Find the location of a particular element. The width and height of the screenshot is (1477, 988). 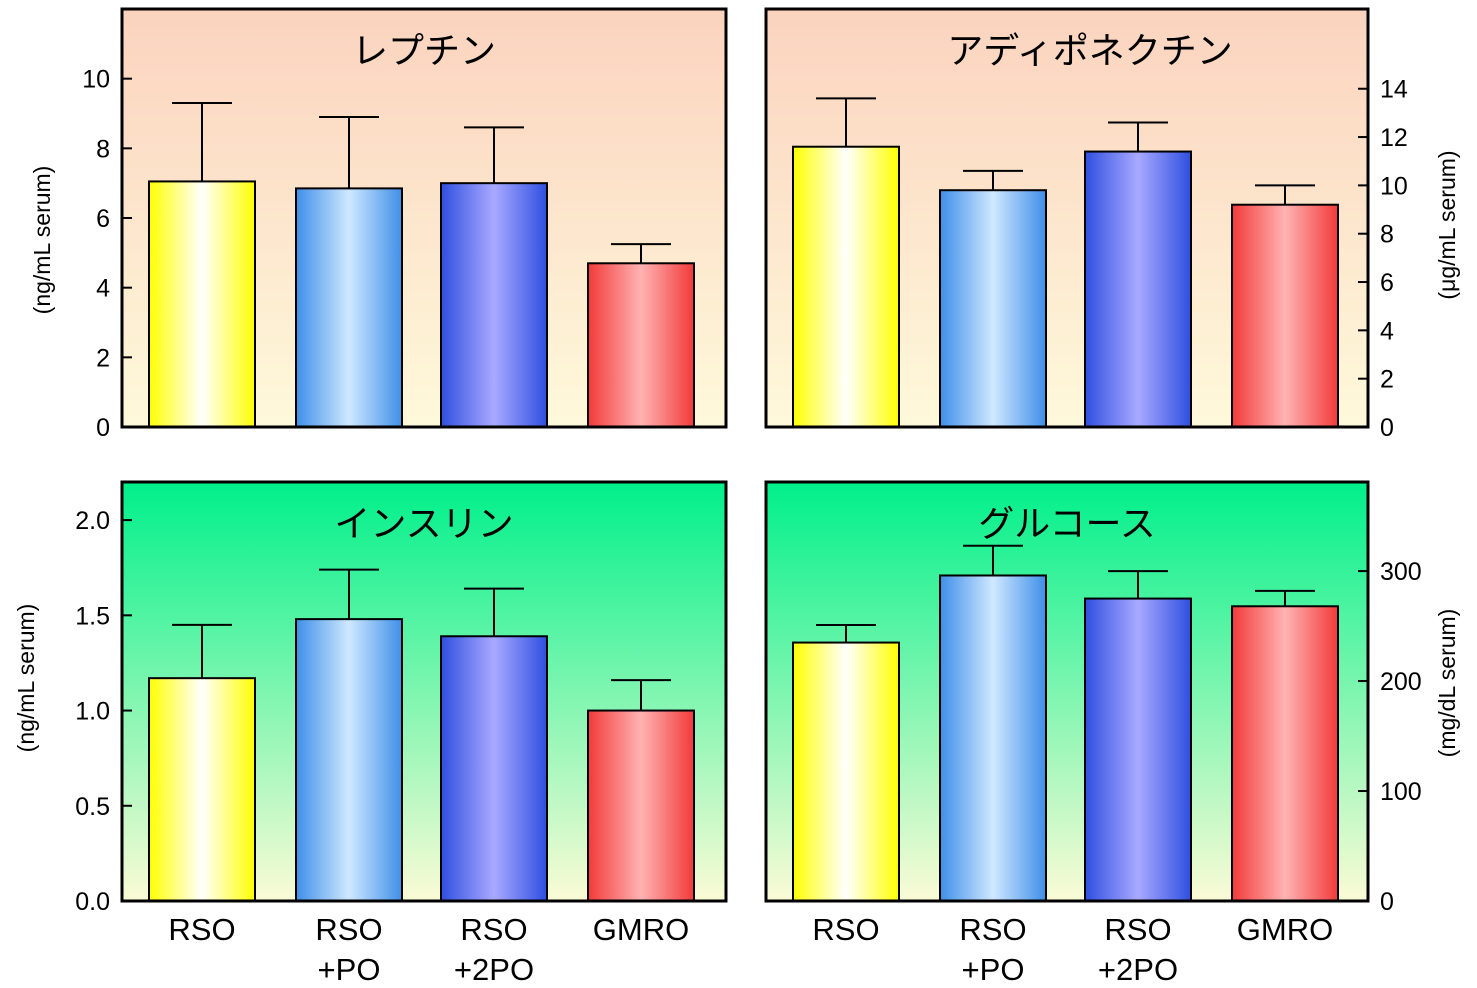

panel-title: アディポネクチン is located at coordinates (1089, 51).